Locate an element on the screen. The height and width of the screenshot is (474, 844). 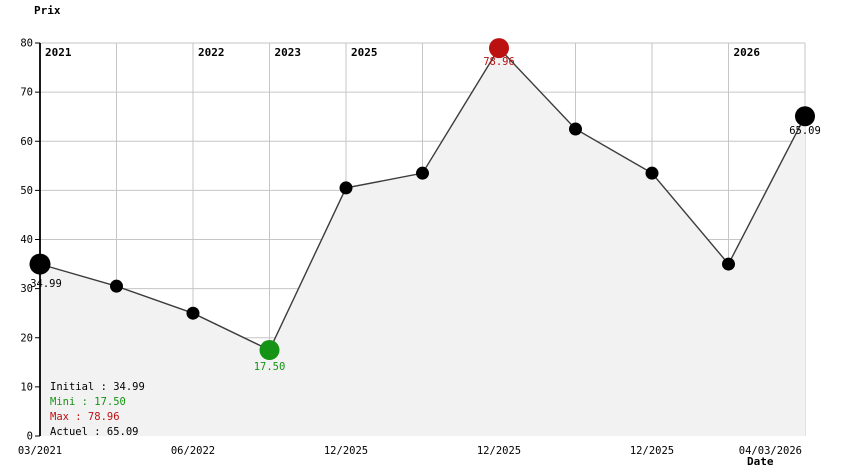
legend-item: Max : 78.96 is located at coordinates (85, 417).